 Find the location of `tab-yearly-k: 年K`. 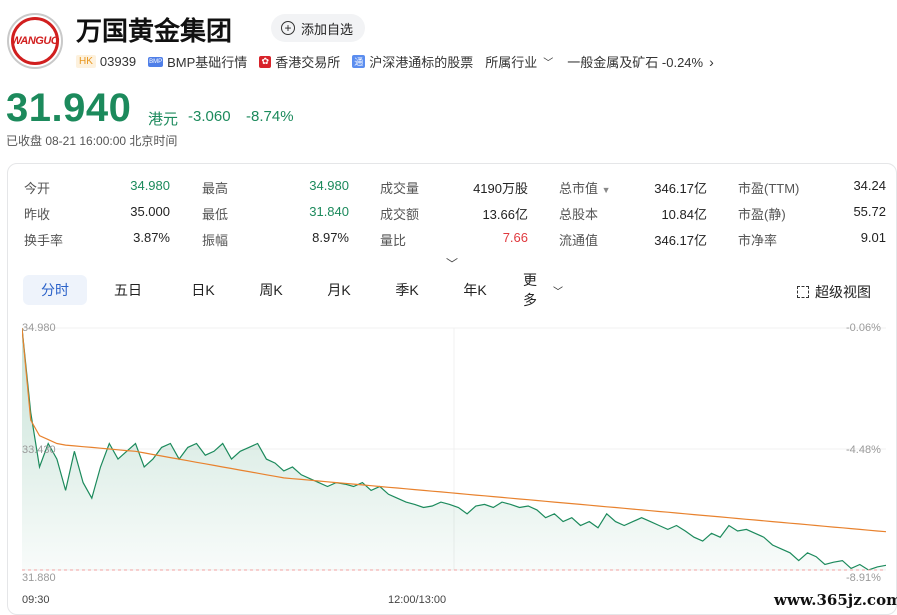

tab-yearly-k: 年K is located at coordinates (475, 290).